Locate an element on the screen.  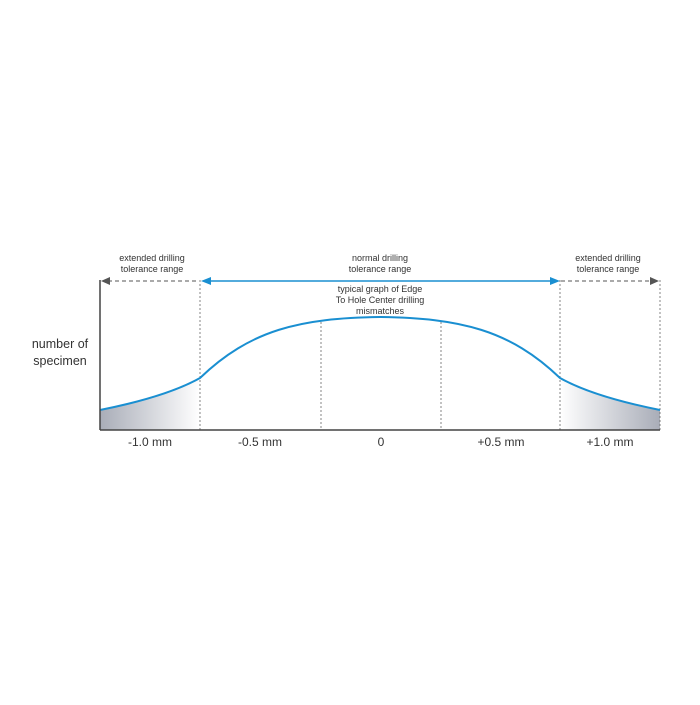
left-range-label-1: extended drilling is located at coordinates (152, 258).